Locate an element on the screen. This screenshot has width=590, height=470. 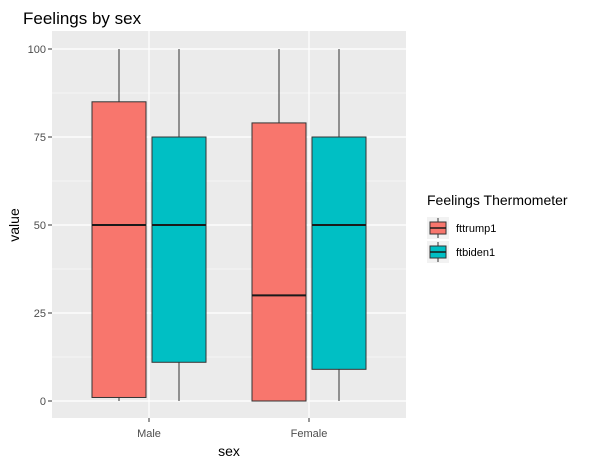
legend-key-ftbiden1 is located at coordinates (438, 252).